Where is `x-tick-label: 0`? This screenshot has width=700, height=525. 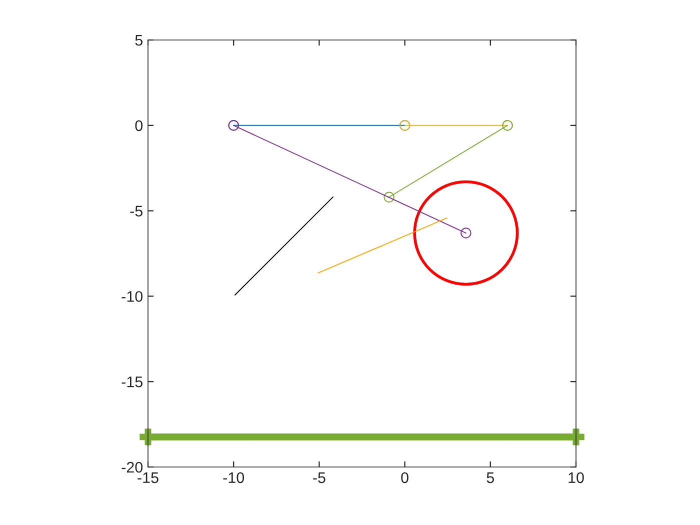 x-tick-label: 0 is located at coordinates (404, 478).